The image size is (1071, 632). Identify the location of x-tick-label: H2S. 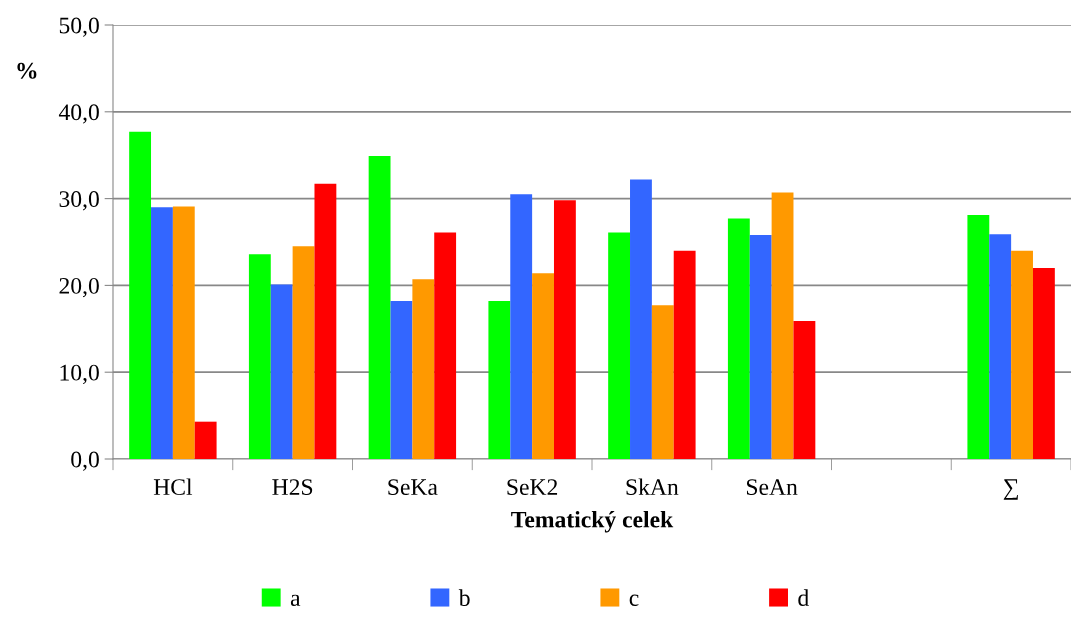
(292, 487).